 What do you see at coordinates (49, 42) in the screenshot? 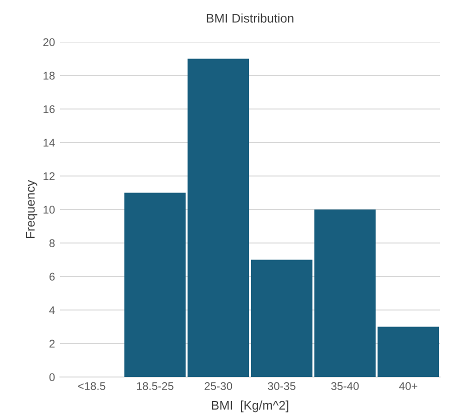
I see `y-tick-label: 20` at bounding box center [49, 42].